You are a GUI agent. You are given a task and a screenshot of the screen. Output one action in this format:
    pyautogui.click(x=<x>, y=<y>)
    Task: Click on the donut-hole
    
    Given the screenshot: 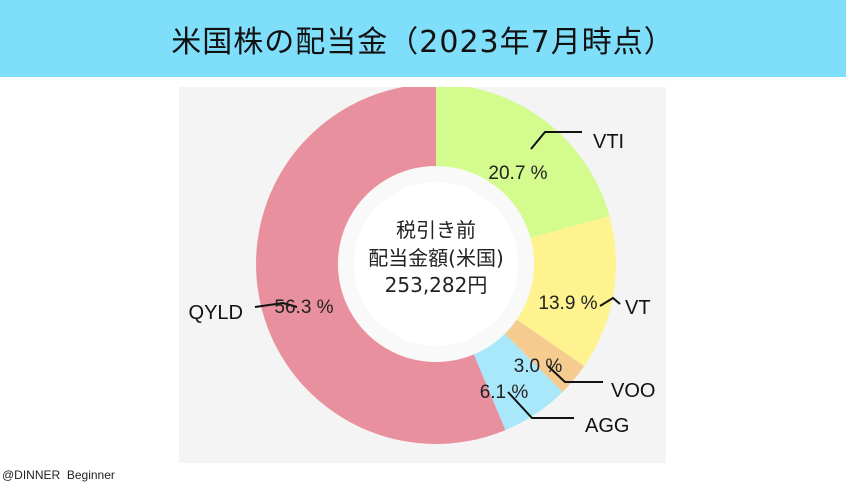 What is the action you would take?
    pyautogui.click(x=436, y=264)
    